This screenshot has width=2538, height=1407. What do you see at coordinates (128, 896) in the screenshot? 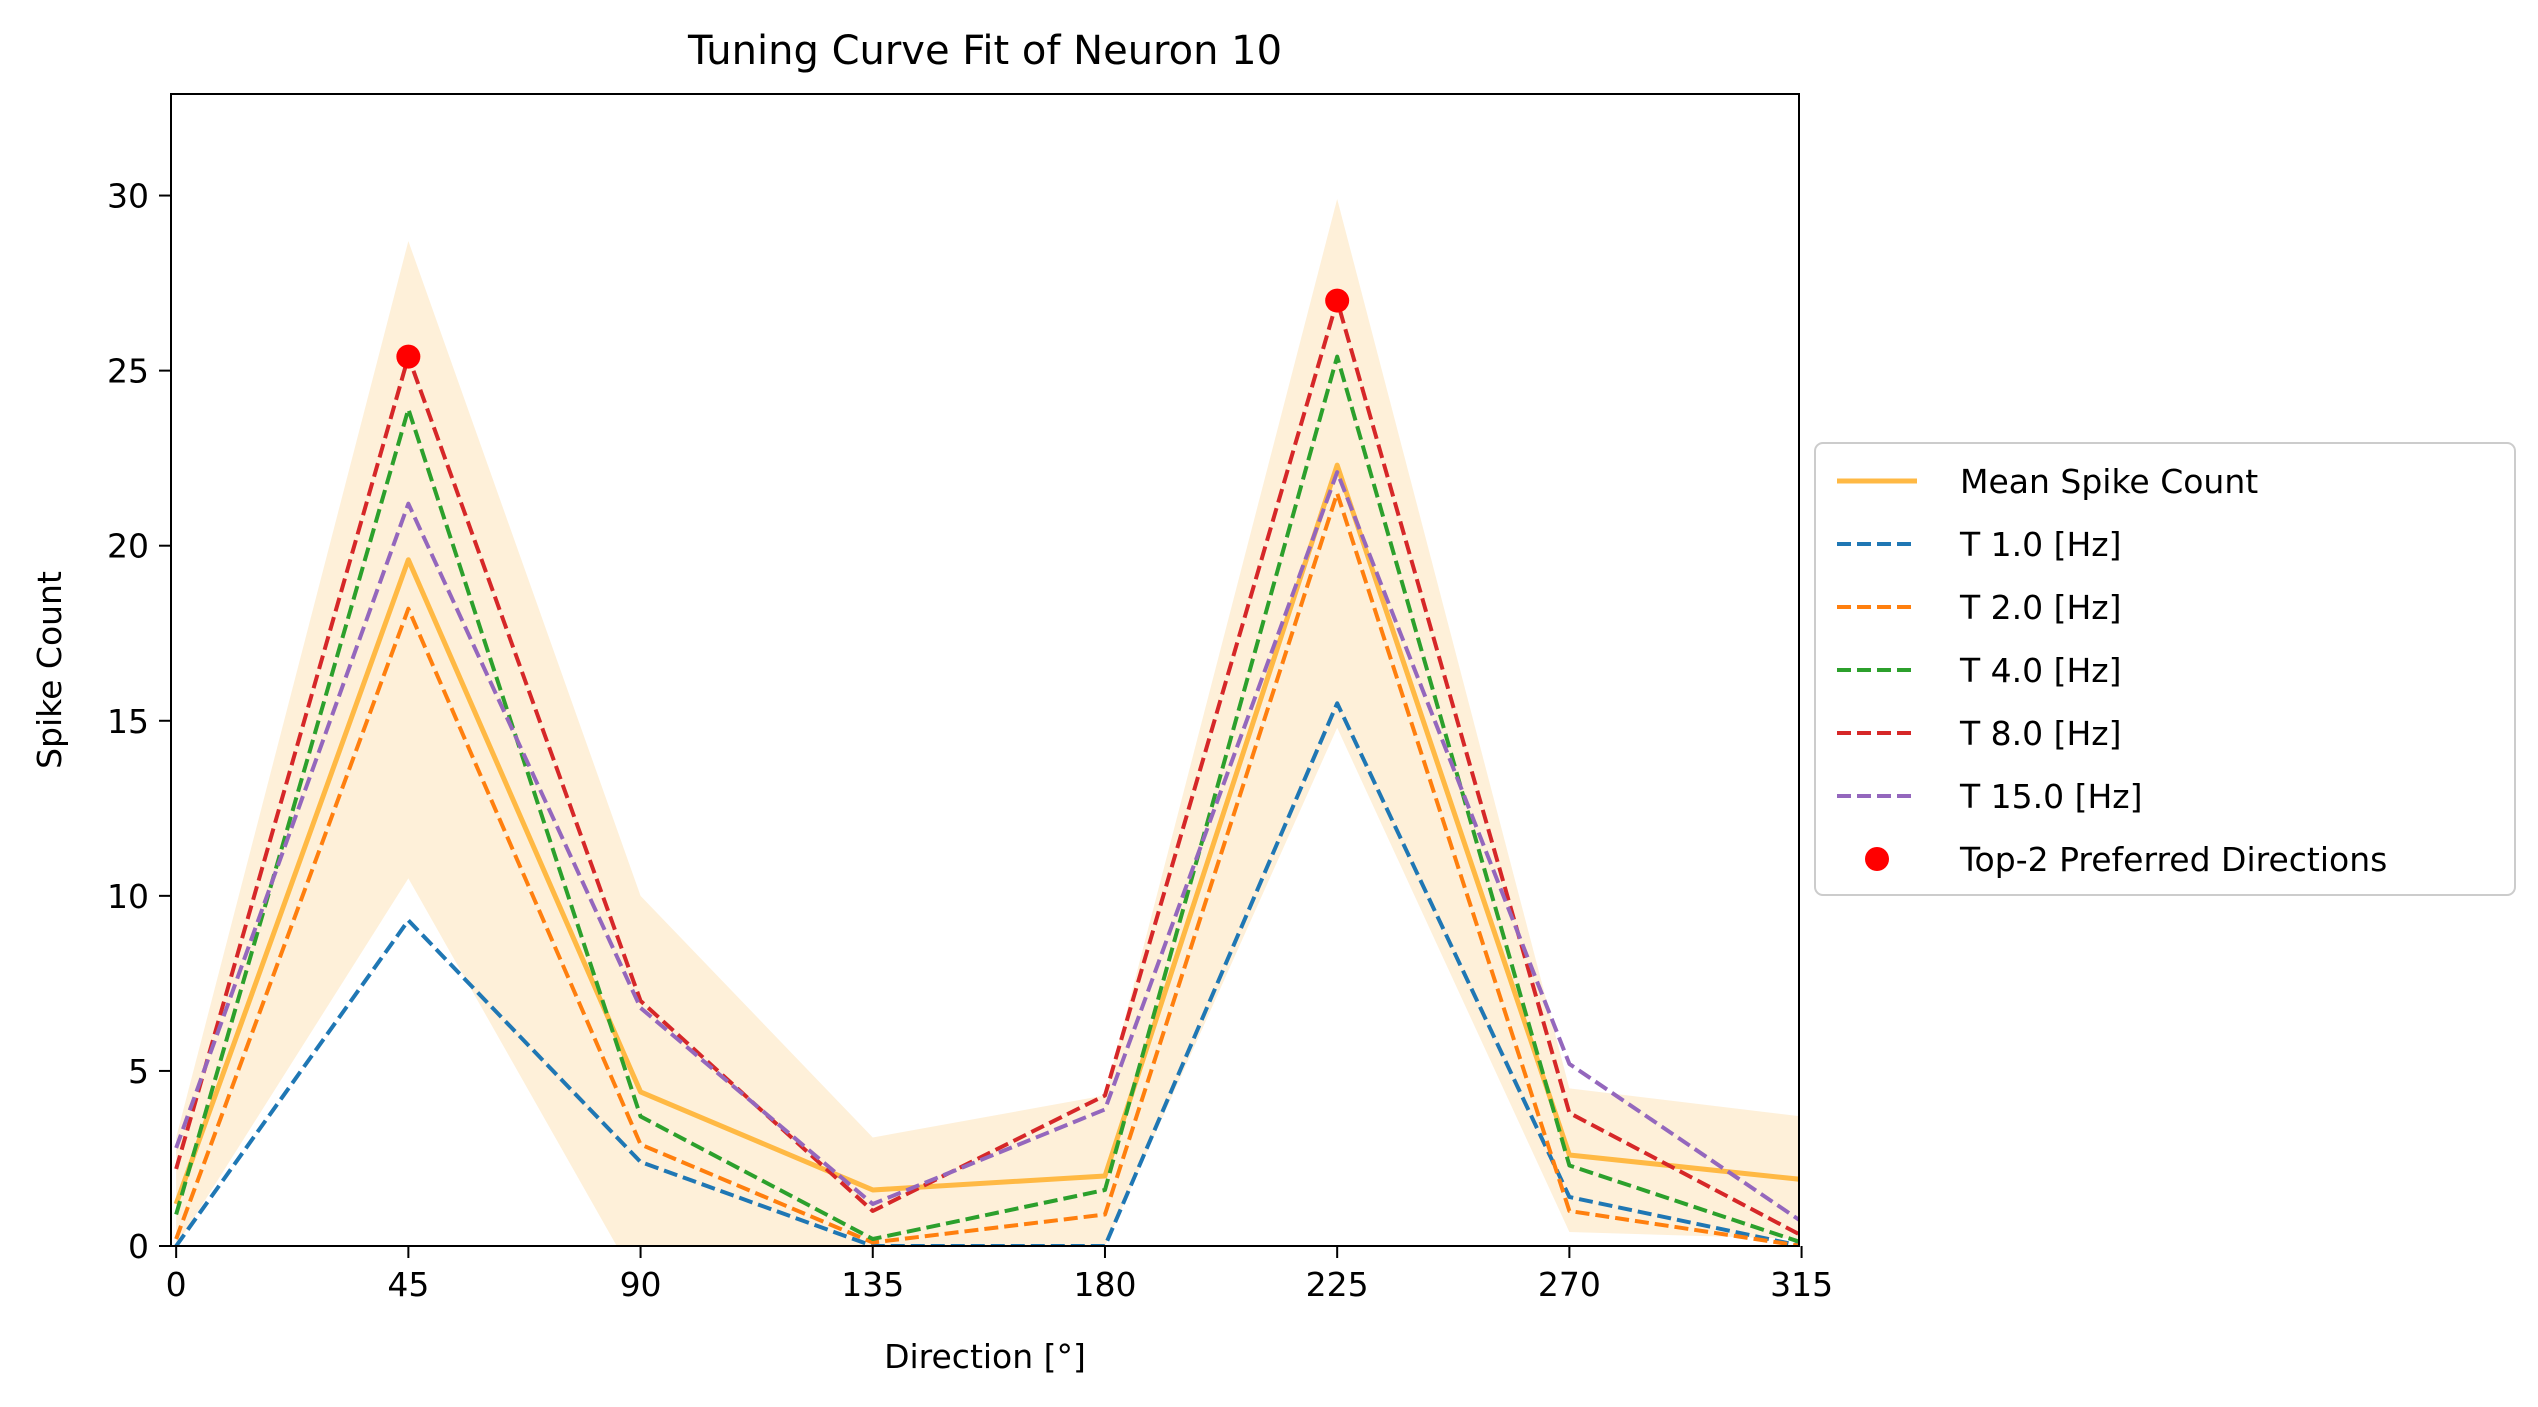
I see `y-tick-label-2: 10` at bounding box center [128, 896].